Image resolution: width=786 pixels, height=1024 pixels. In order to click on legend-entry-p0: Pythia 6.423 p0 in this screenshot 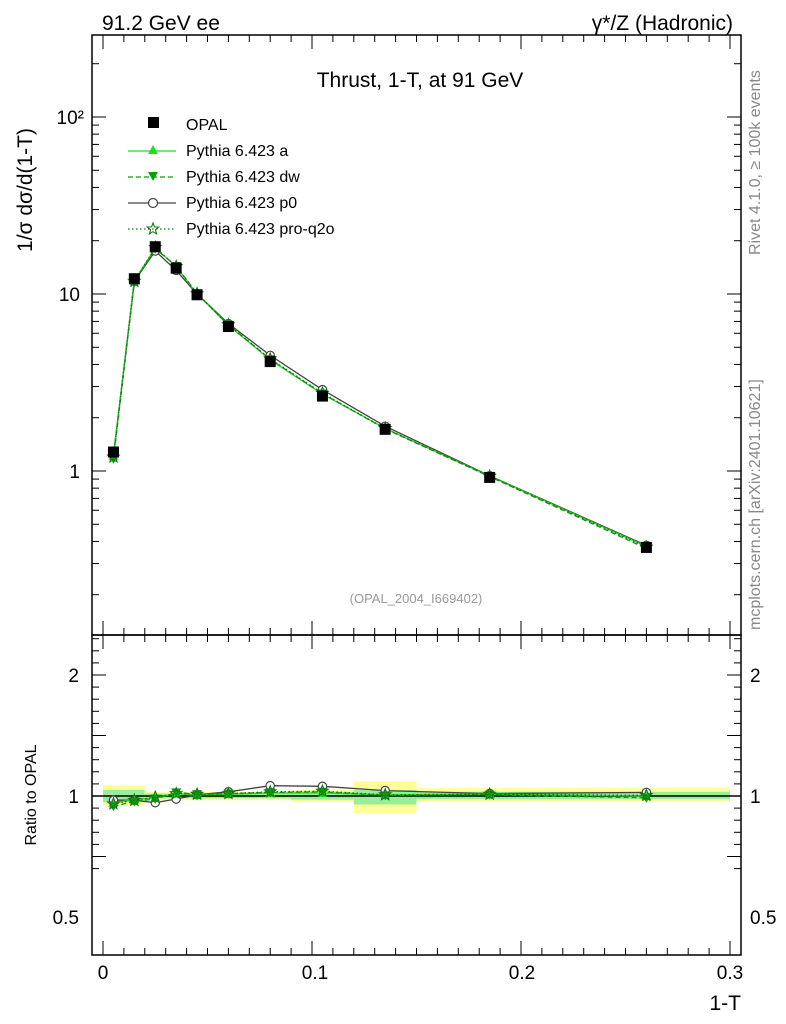, I will do `click(212, 203)`.